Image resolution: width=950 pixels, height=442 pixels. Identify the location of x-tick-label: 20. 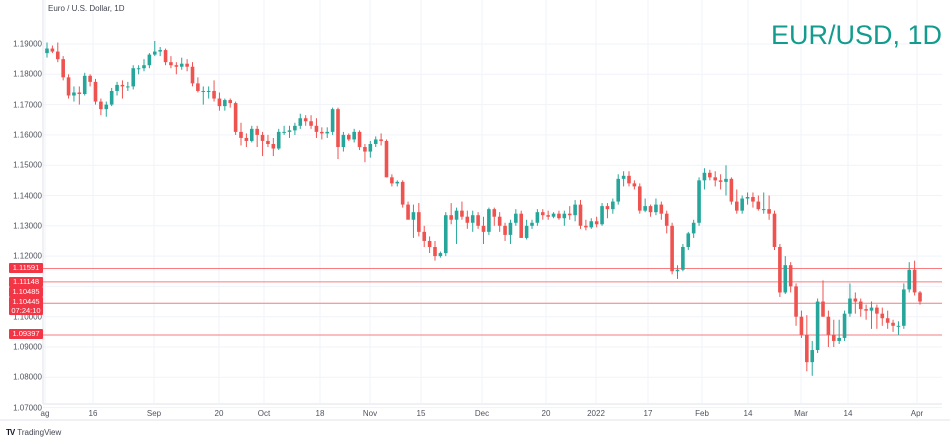
(219, 413).